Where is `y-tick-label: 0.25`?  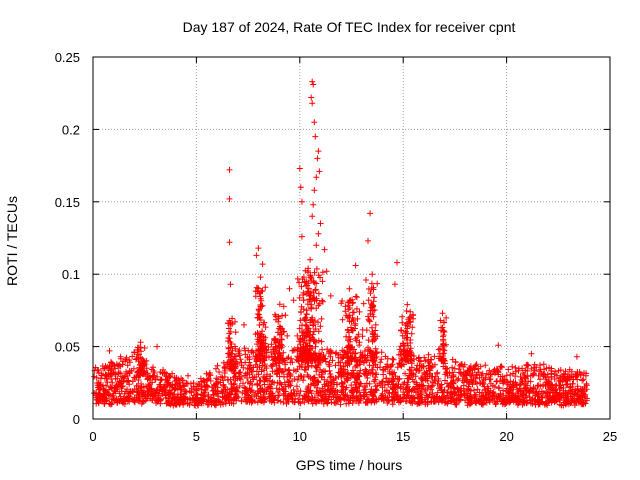 y-tick-label: 0.25 is located at coordinates (67, 57).